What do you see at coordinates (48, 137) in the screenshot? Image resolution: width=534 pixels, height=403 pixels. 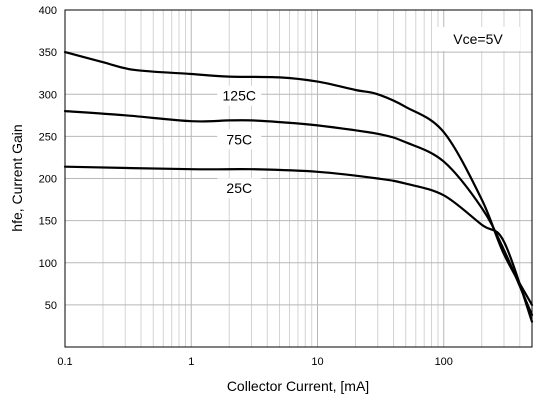 I see `y-tick-label: 250` at bounding box center [48, 137].